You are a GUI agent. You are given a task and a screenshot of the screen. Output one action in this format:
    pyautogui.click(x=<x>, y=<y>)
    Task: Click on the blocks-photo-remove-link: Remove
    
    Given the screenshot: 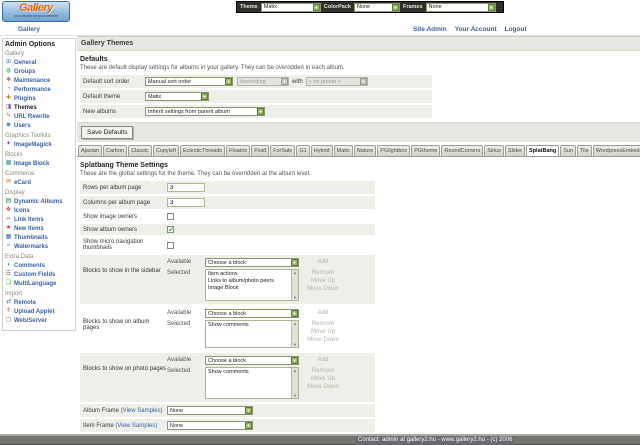 What is the action you would take?
    pyautogui.click(x=323, y=371)
    